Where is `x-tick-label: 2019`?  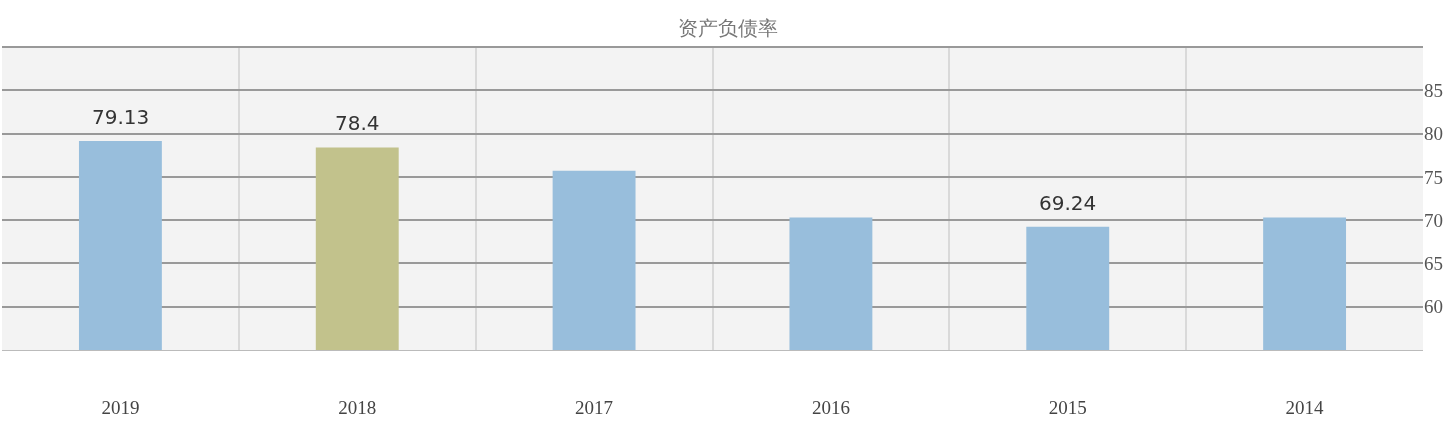
x-tick-label: 2019 is located at coordinates (120, 407).